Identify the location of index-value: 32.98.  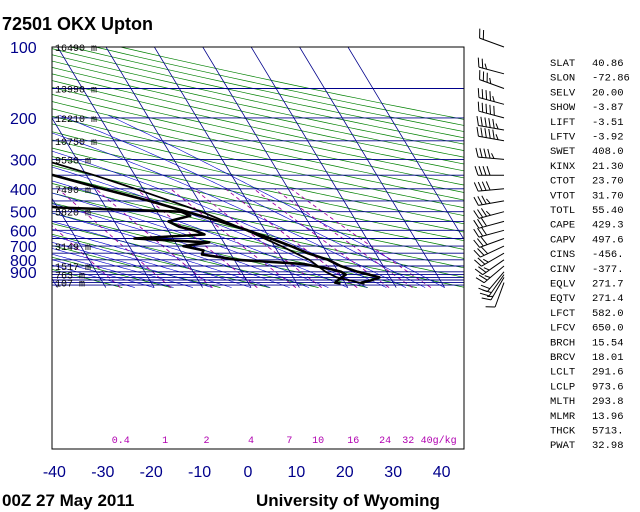
(608, 446).